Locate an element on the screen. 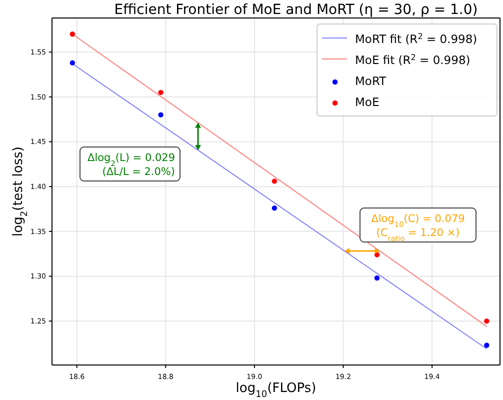 The height and width of the screenshot is (400, 503). annotation: Δlog$_{2}$(L) = 0.029 (ΔL/L = 2.0%) is located at coordinates (131, 165).